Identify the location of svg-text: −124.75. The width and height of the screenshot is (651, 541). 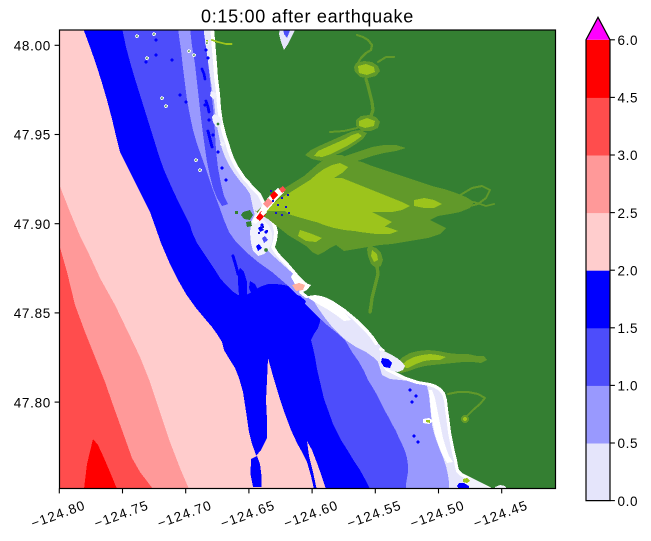
(121, 514).